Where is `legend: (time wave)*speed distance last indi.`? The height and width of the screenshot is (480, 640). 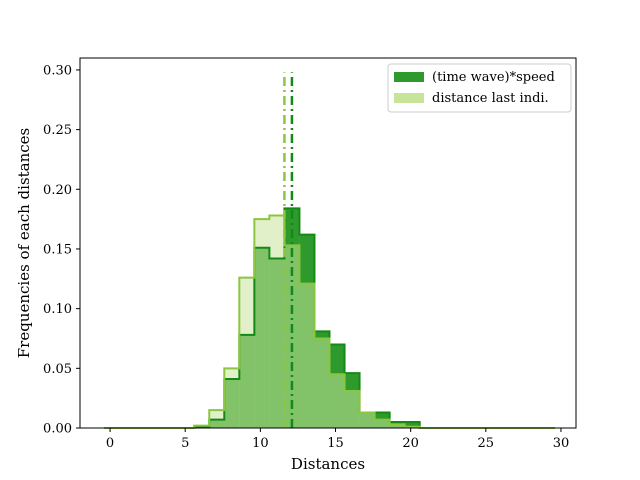
legend: (time wave)*speed distance last indi. is located at coordinates (479, 88).